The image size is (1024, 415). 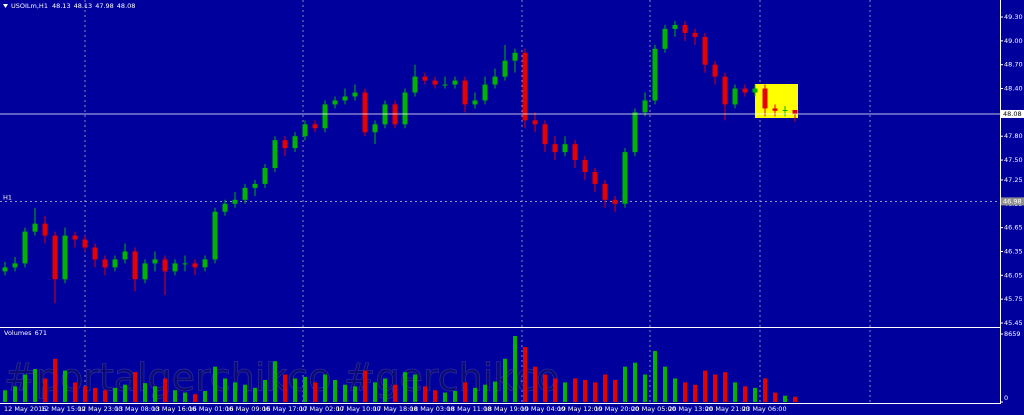 What do you see at coordinates (1013, 275) in the screenshot?
I see `y-tick-label: 46.05` at bounding box center [1013, 275].